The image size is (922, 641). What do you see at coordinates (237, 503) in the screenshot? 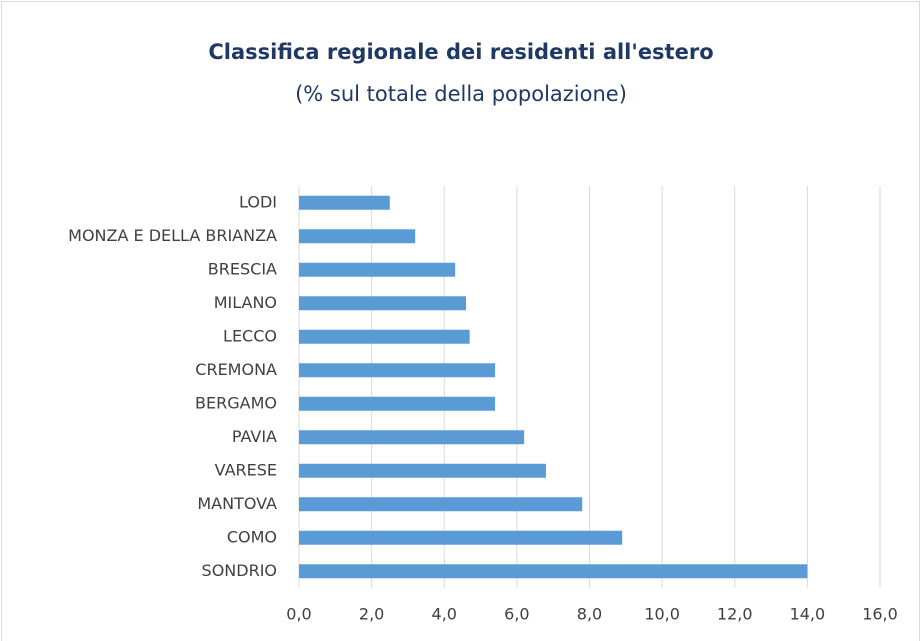
I see `y-tick-label: MANTOVA` at bounding box center [237, 503].